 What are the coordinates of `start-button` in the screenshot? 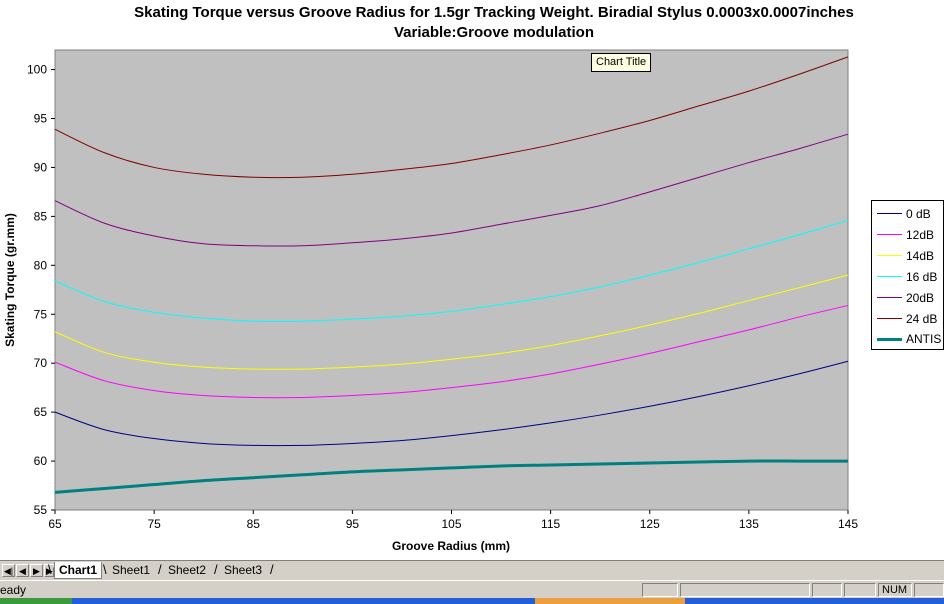 It's located at (36, 601).